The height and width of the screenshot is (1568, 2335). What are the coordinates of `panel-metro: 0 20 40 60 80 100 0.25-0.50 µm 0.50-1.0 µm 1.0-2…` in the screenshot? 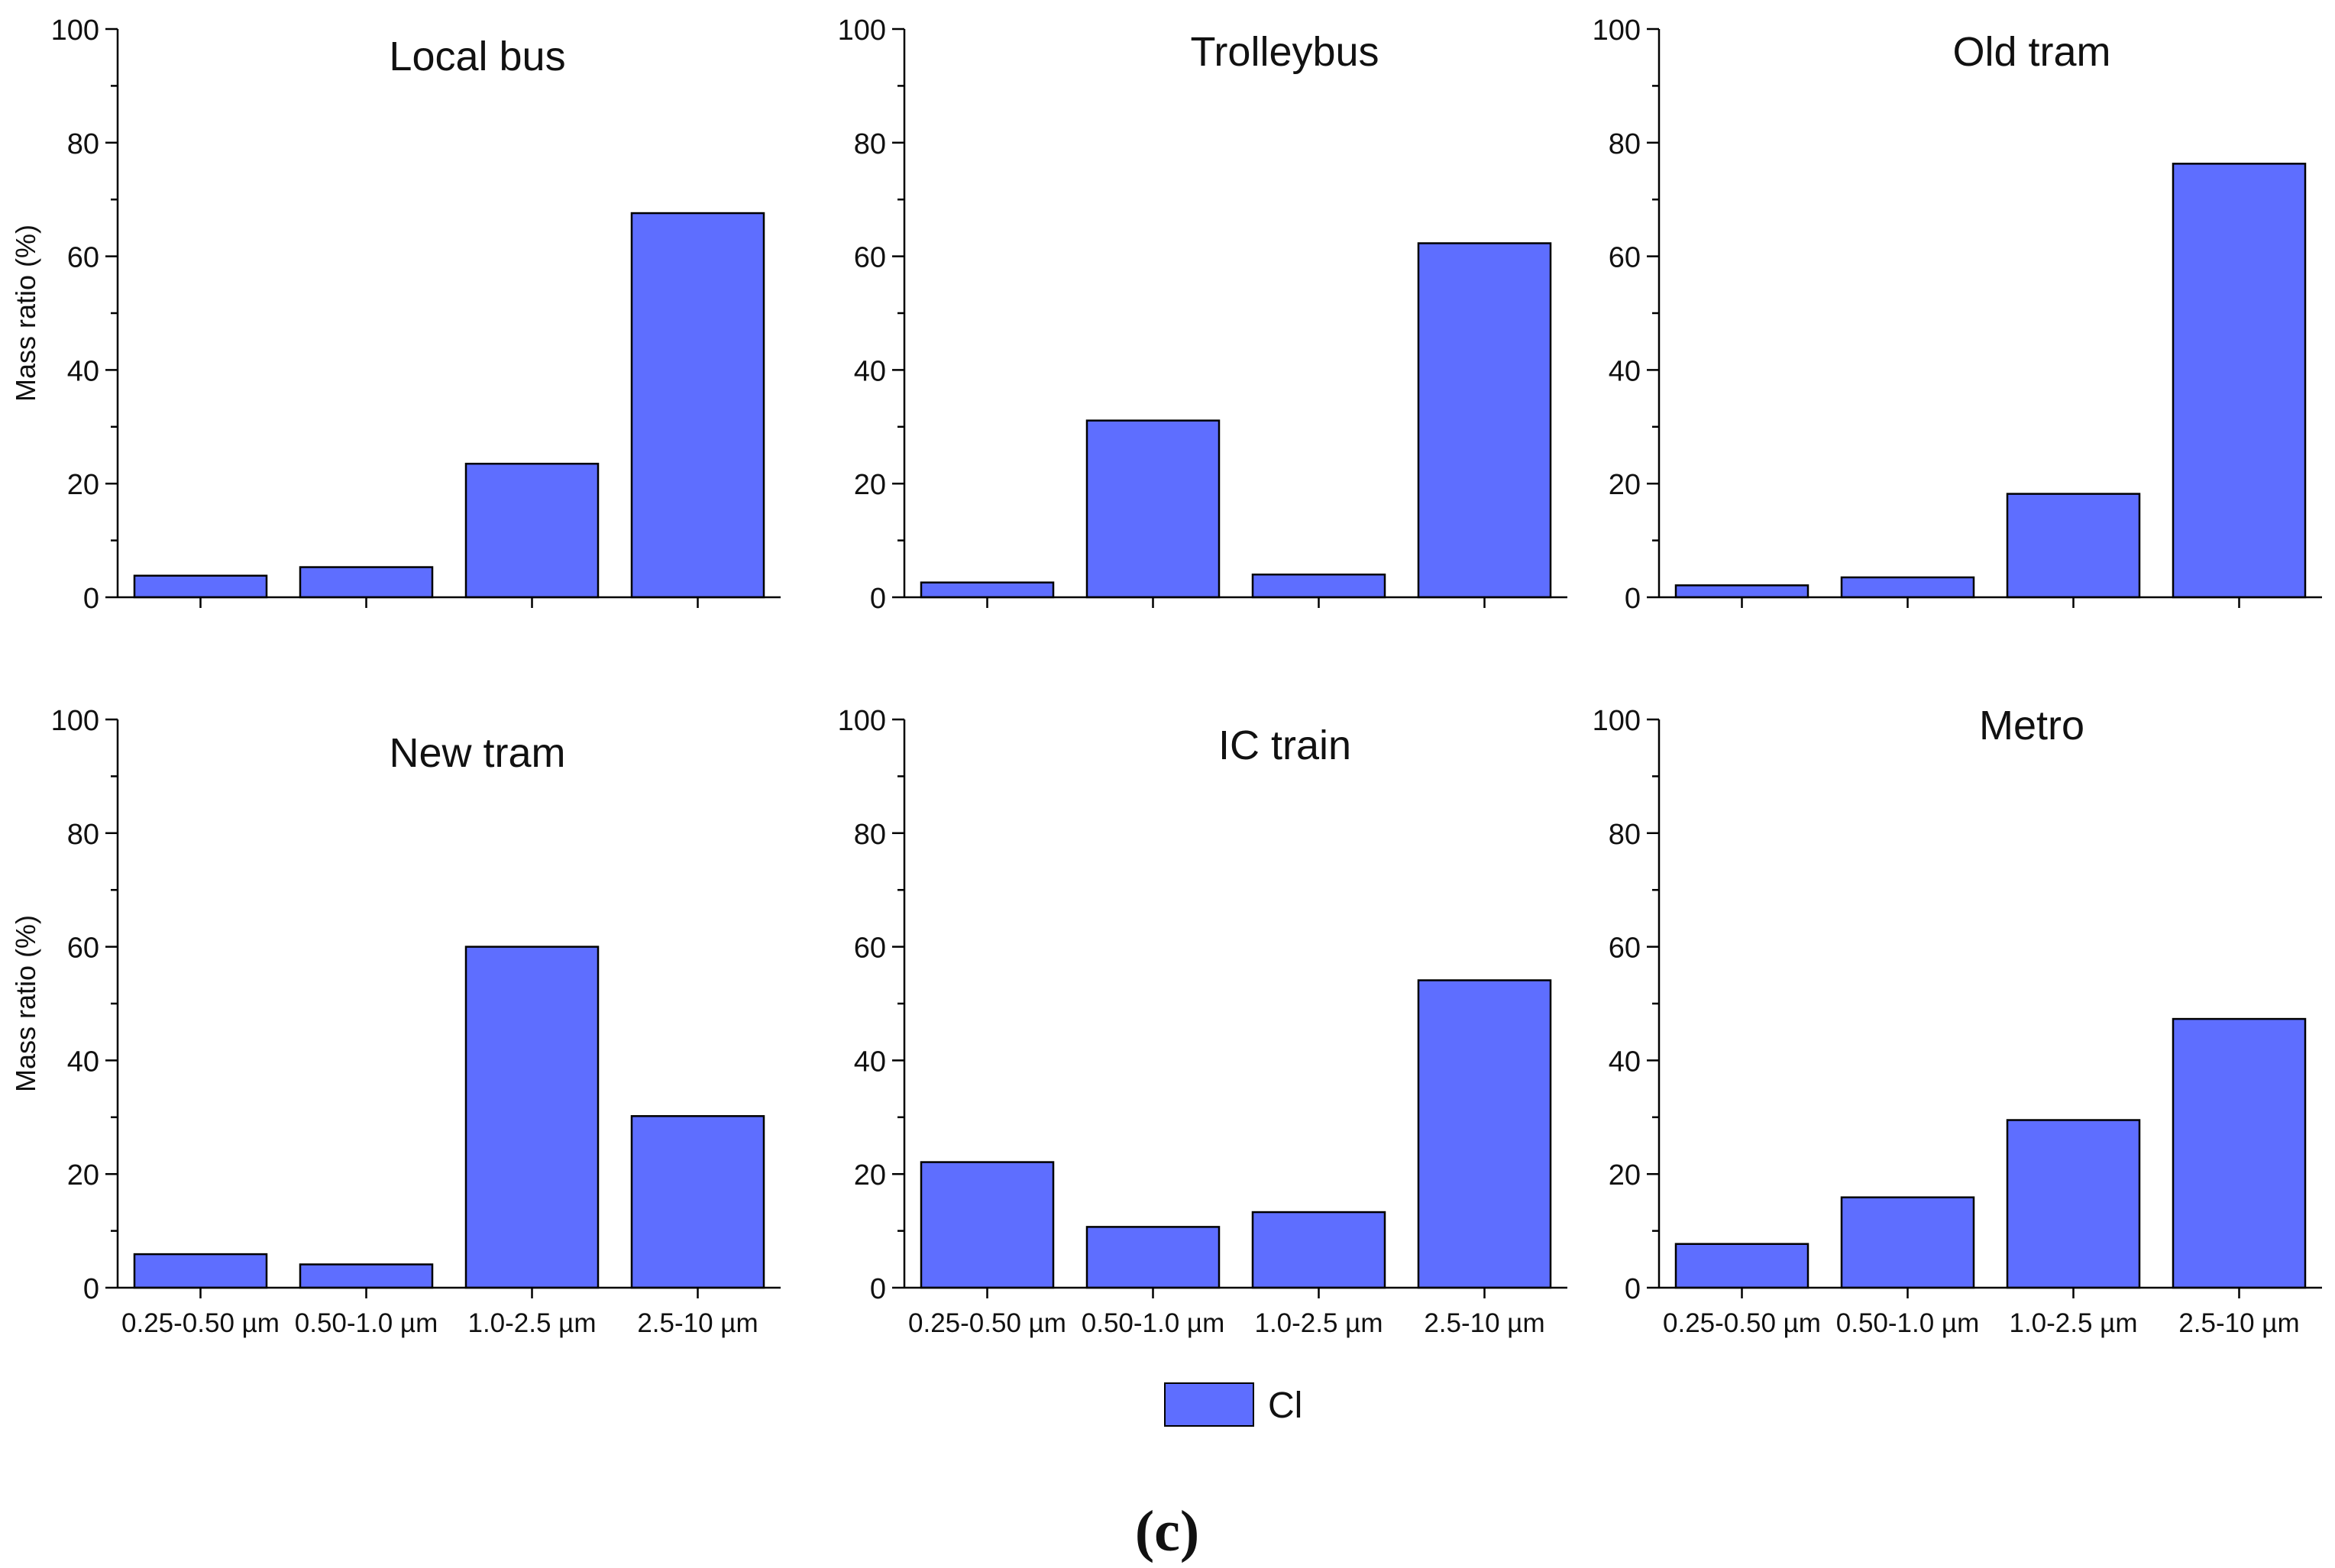 It's located at (1957, 1020).